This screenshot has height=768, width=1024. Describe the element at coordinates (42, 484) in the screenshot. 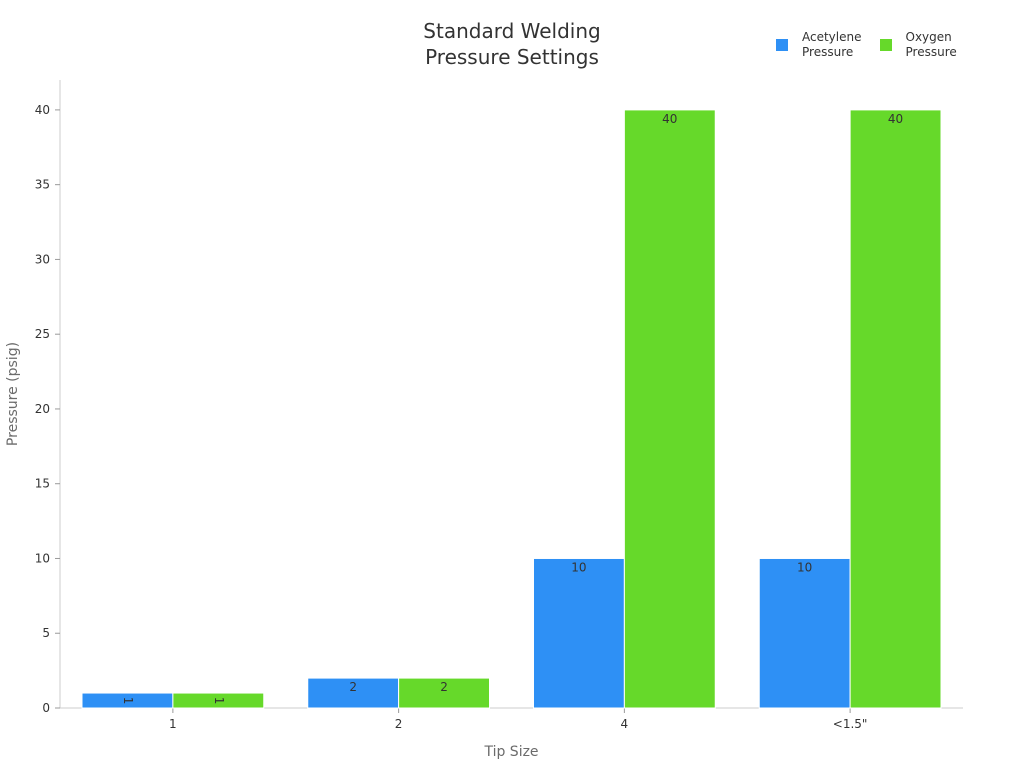

I see `y-tick-label: 15` at that location.